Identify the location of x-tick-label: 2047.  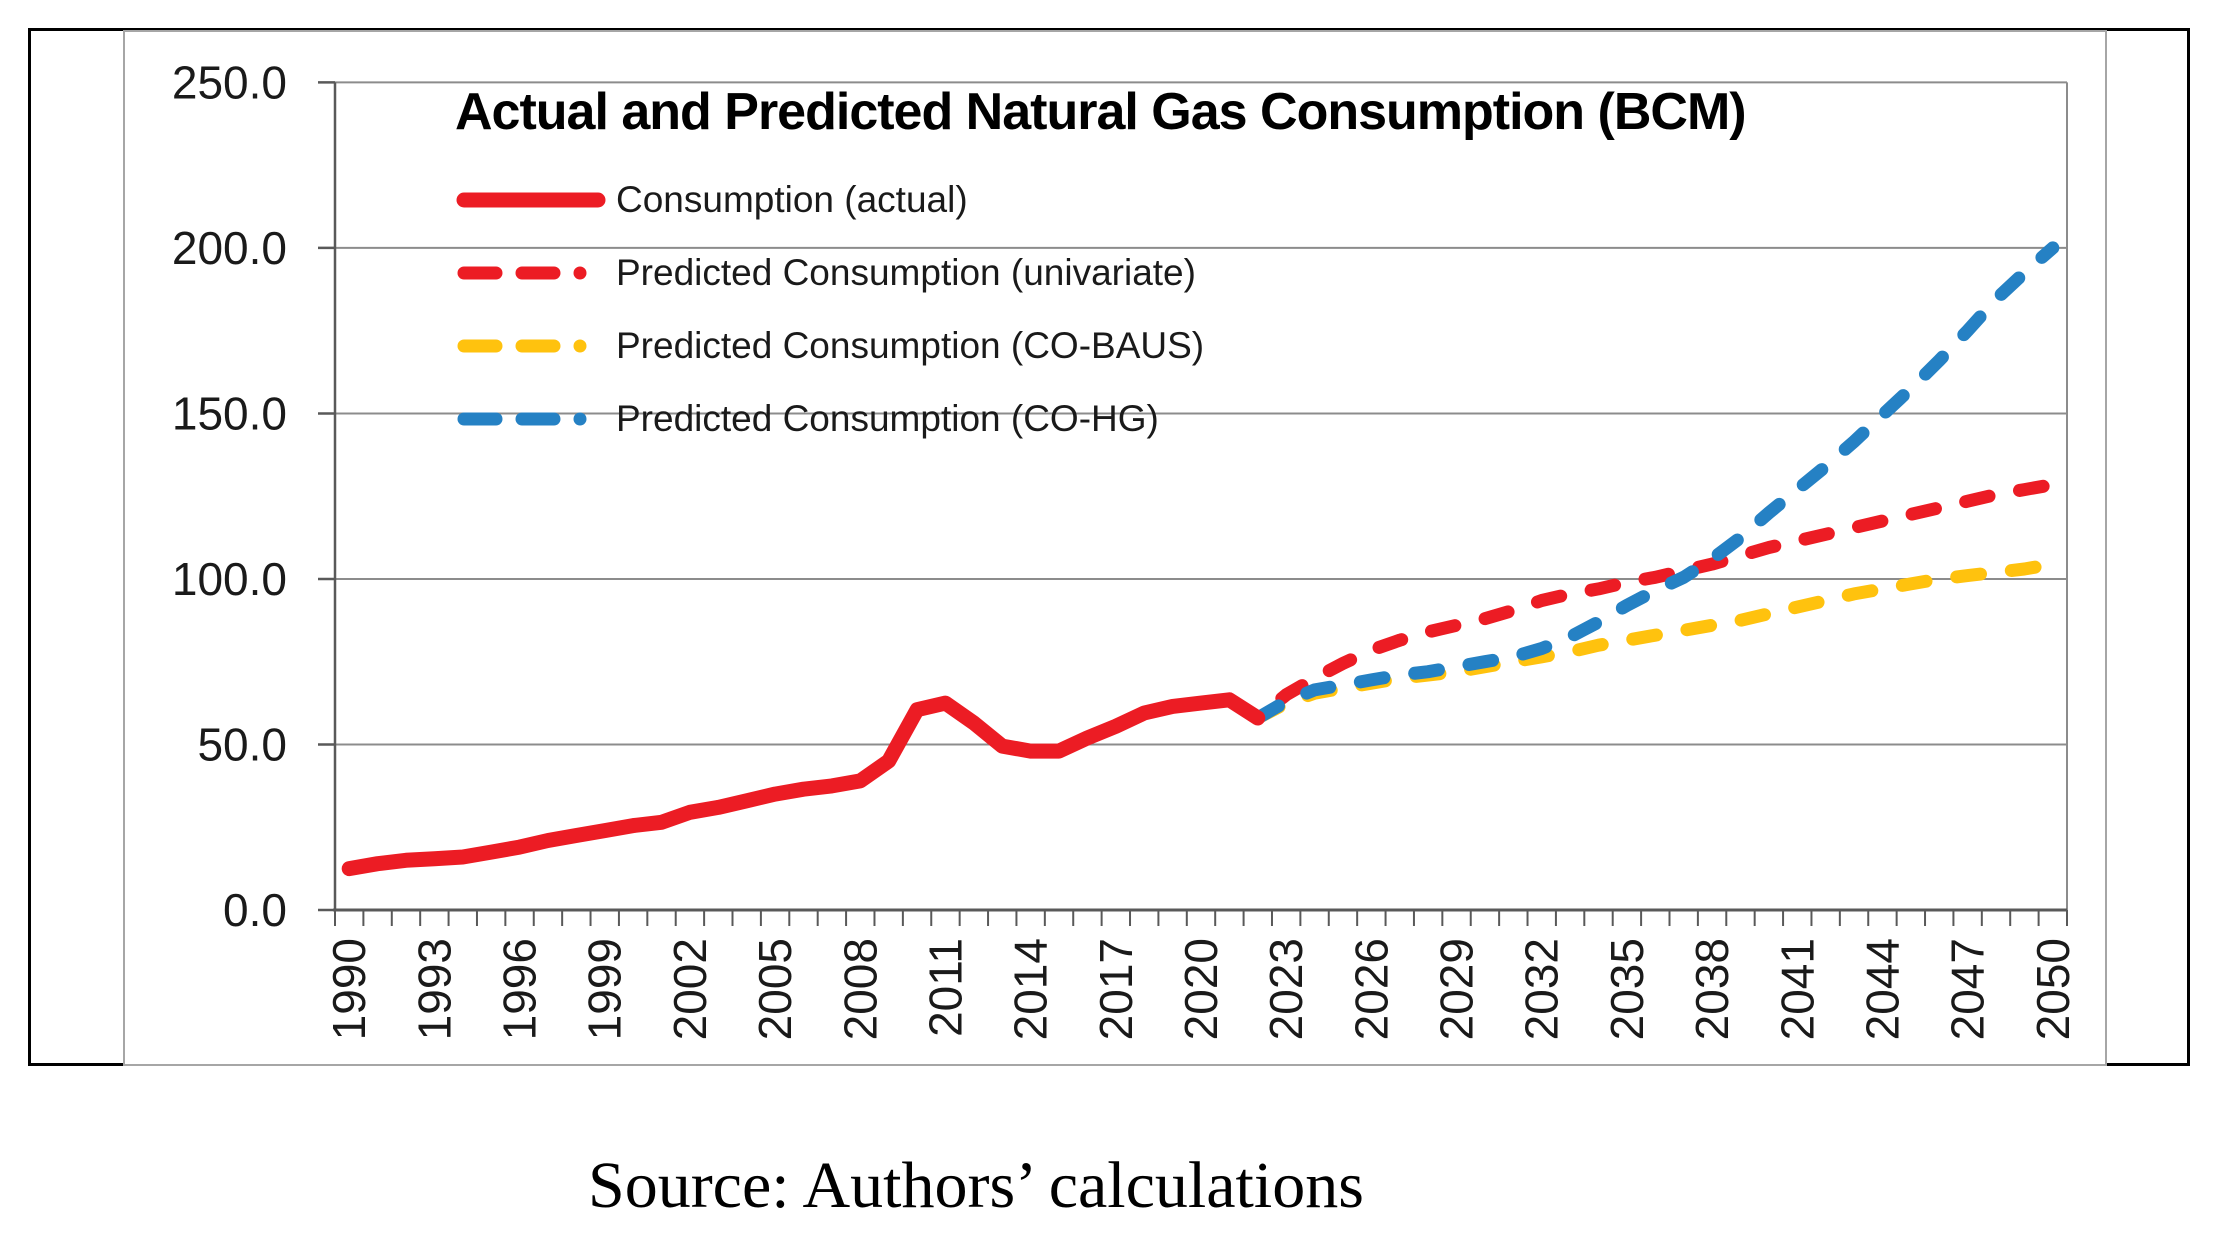
(1968, 989).